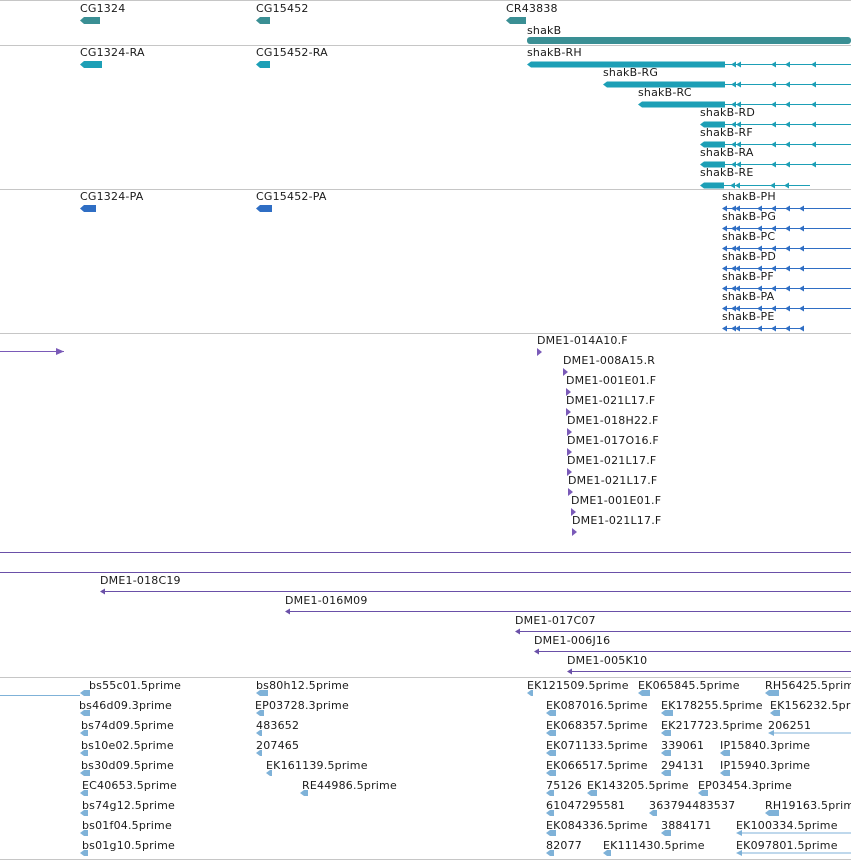  I want to click on est-feature-label: bs46d09.3prime, so click(126, 705).